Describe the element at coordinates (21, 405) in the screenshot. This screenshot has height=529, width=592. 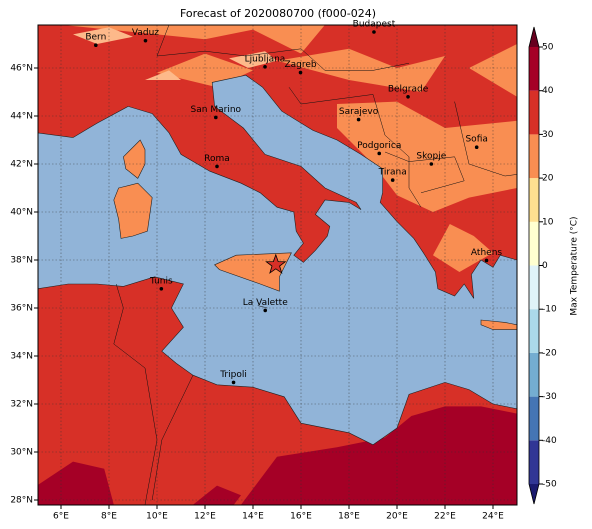
I see `lat-tick-label: 32°N` at that location.